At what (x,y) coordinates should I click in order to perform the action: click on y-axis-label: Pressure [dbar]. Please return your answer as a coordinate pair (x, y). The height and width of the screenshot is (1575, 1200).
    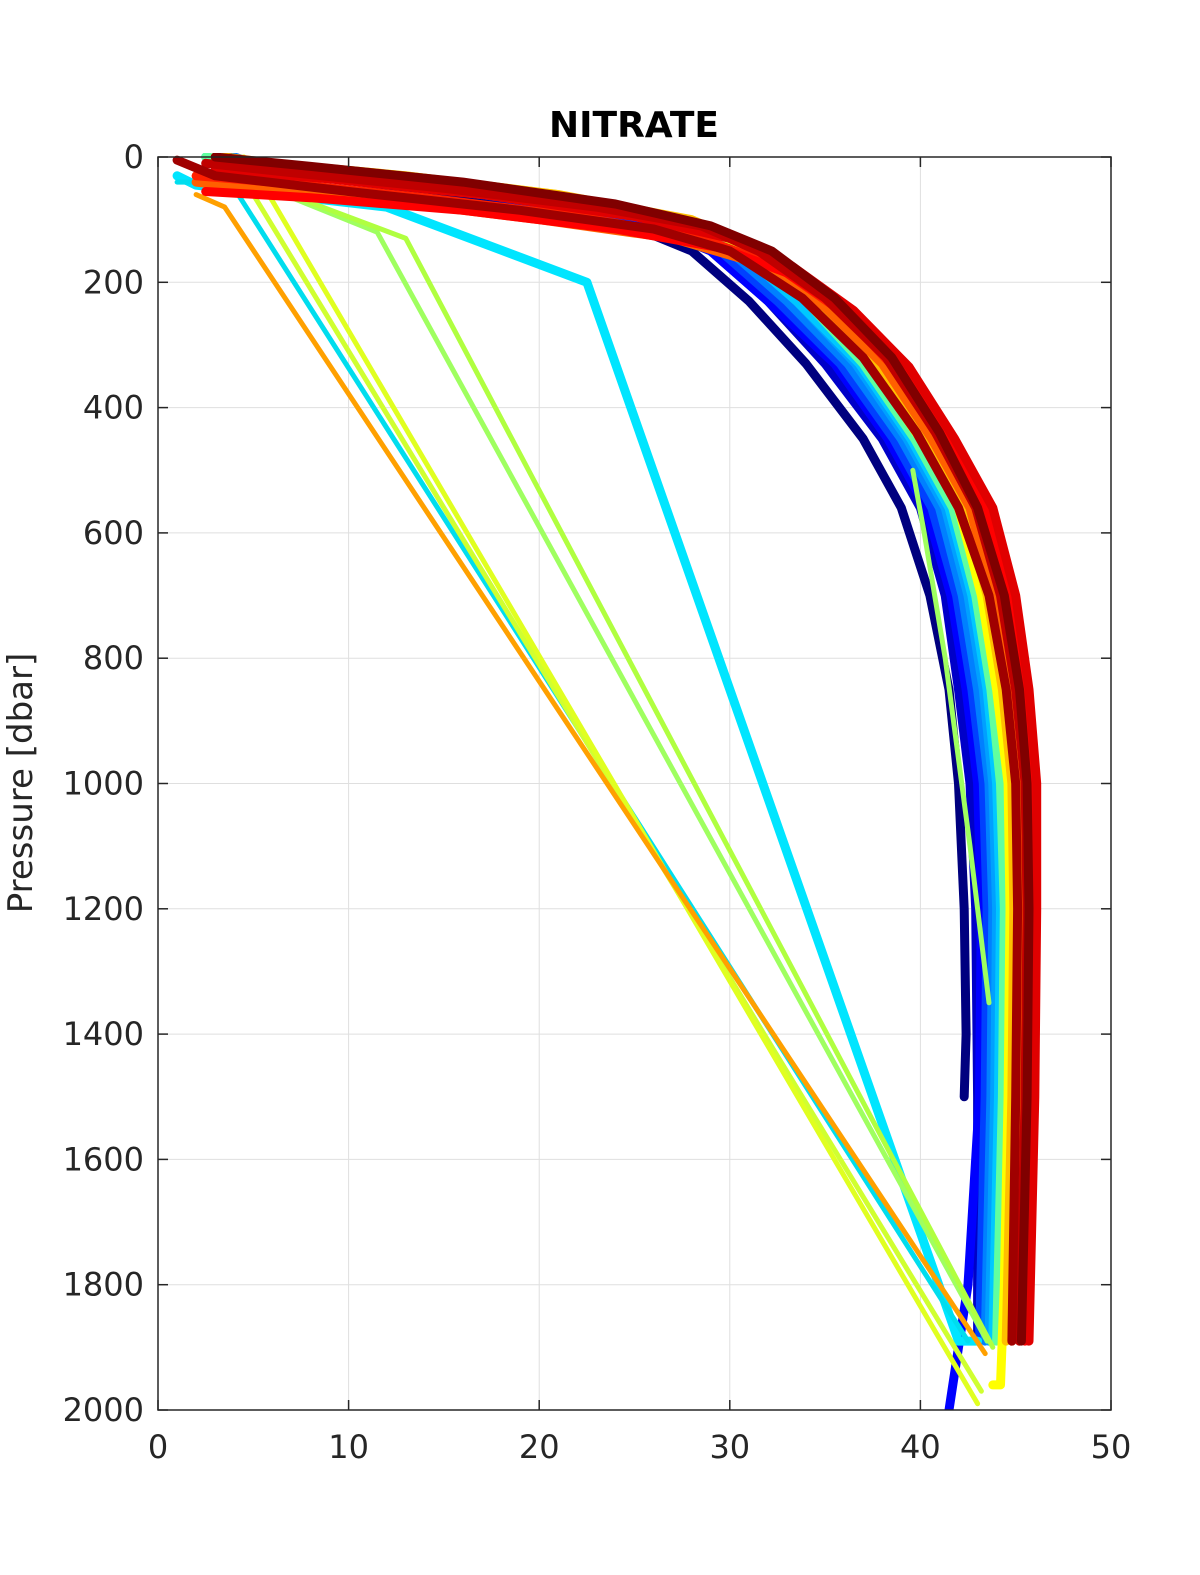
    Looking at the image, I should click on (21, 783).